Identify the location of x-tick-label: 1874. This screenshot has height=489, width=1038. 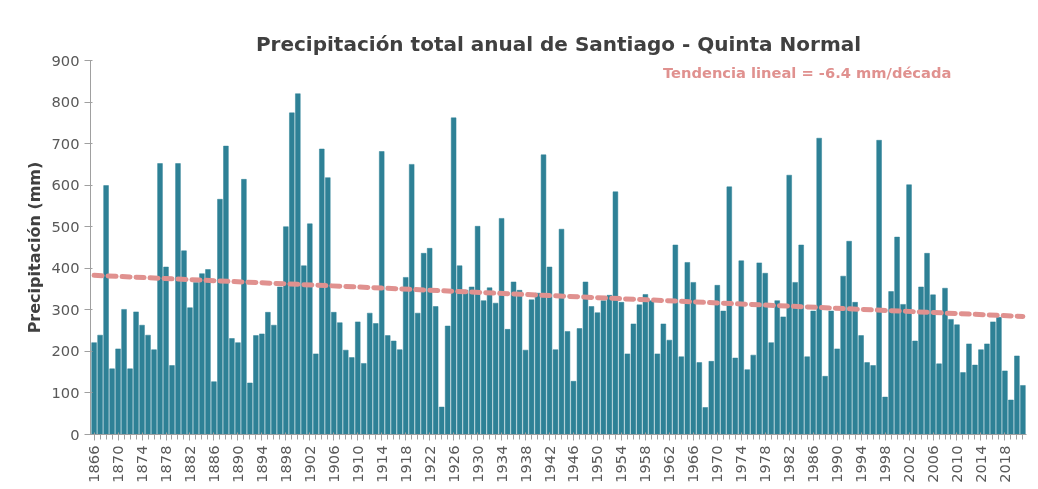
(142, 464).